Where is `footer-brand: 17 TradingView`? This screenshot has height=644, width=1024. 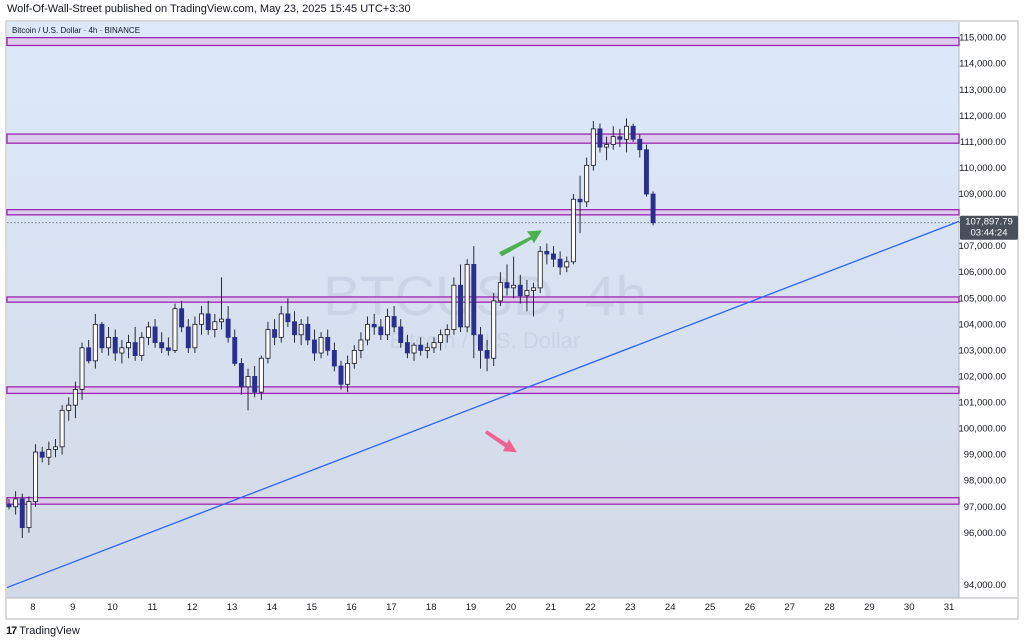
footer-brand: 17 TradingView is located at coordinates (43, 631).